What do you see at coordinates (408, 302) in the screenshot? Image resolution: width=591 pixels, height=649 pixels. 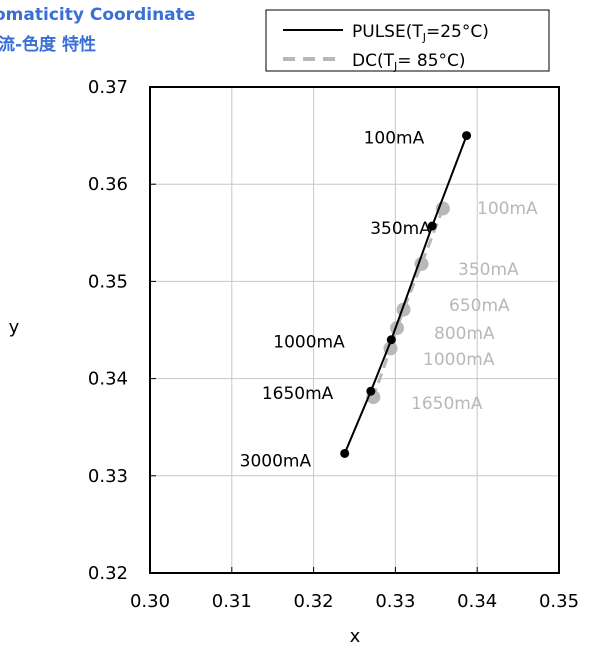 I see `dc-series-line` at bounding box center [408, 302].